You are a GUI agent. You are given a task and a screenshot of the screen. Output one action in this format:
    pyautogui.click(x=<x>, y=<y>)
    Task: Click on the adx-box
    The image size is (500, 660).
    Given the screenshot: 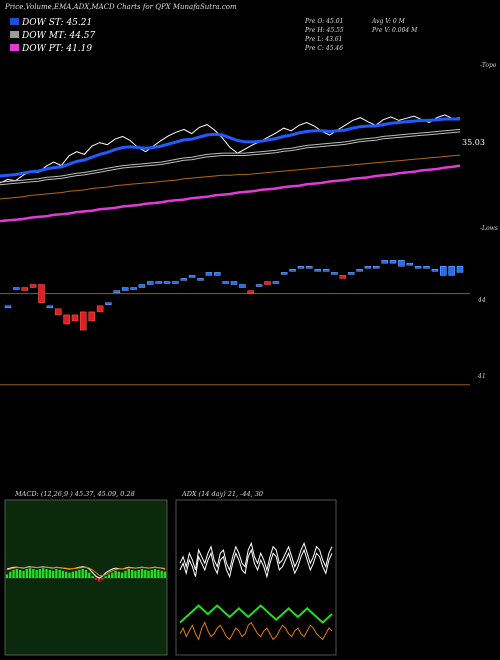 What is the action you would take?
    pyautogui.click(x=256, y=577)
    